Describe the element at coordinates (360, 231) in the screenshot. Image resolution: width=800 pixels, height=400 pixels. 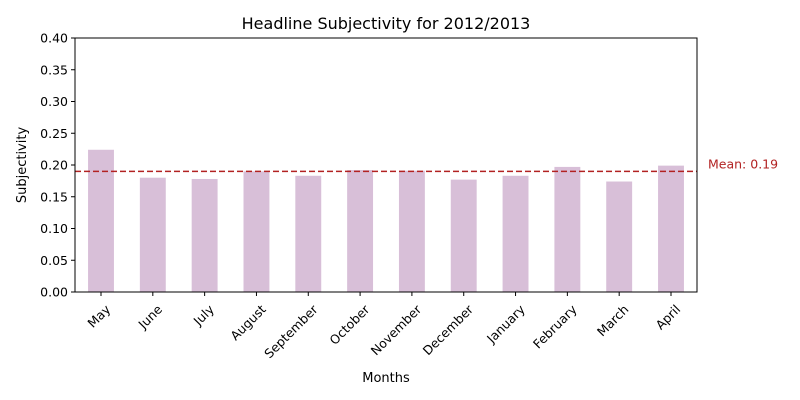
I see `bar-october` at that location.